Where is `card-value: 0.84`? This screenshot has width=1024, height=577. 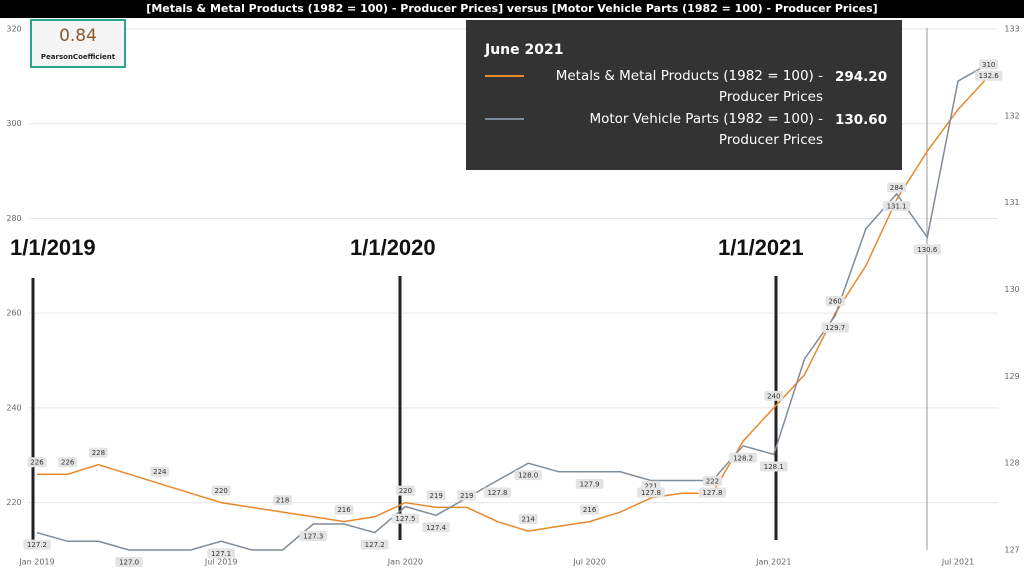
card-value: 0.84 is located at coordinates (78, 36).